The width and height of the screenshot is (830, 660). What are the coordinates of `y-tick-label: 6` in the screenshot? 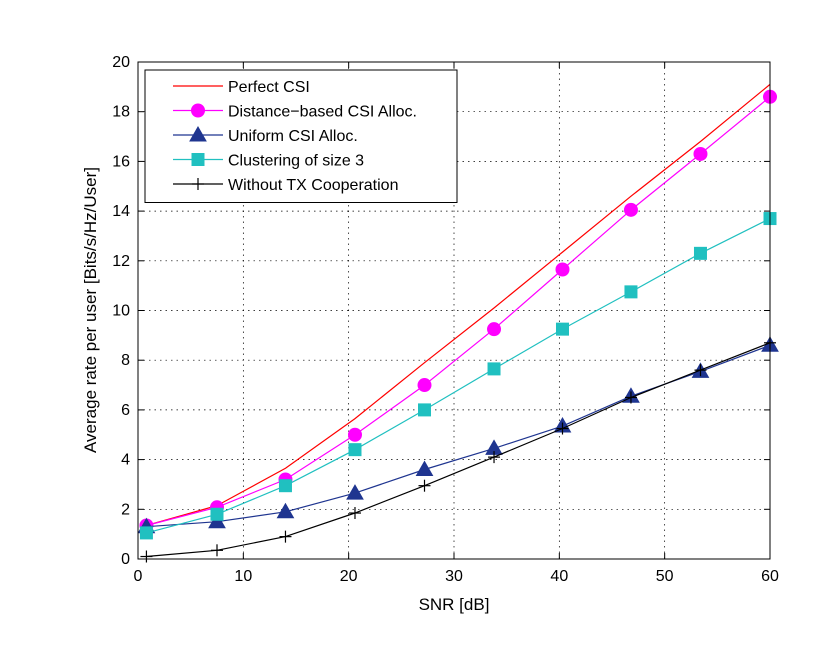 It's located at (125, 410).